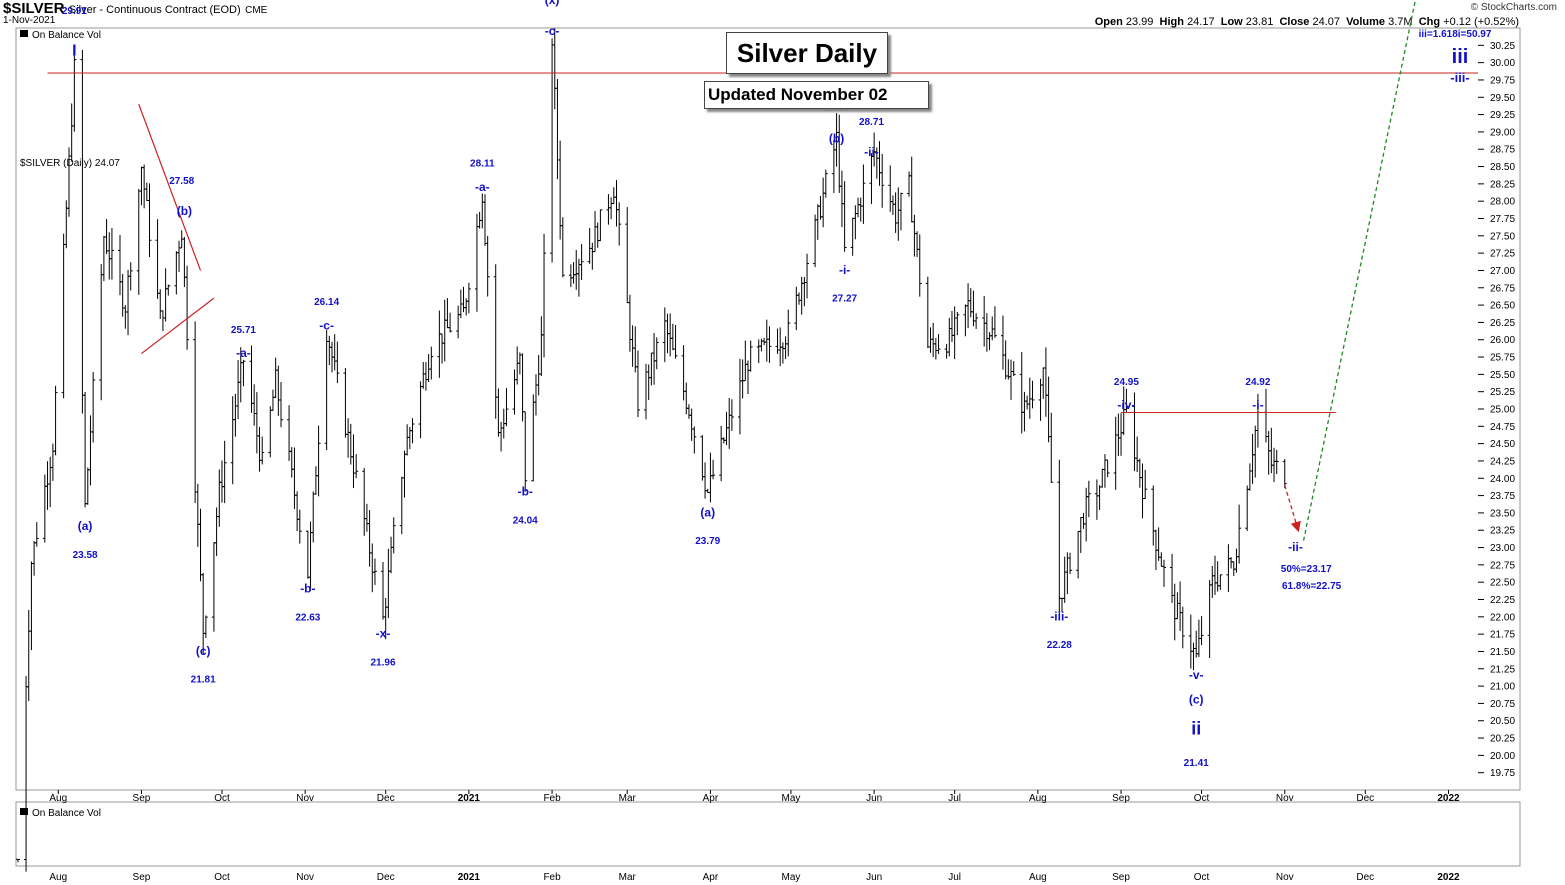  I want to click on x-tick-label: May, so click(790, 798).